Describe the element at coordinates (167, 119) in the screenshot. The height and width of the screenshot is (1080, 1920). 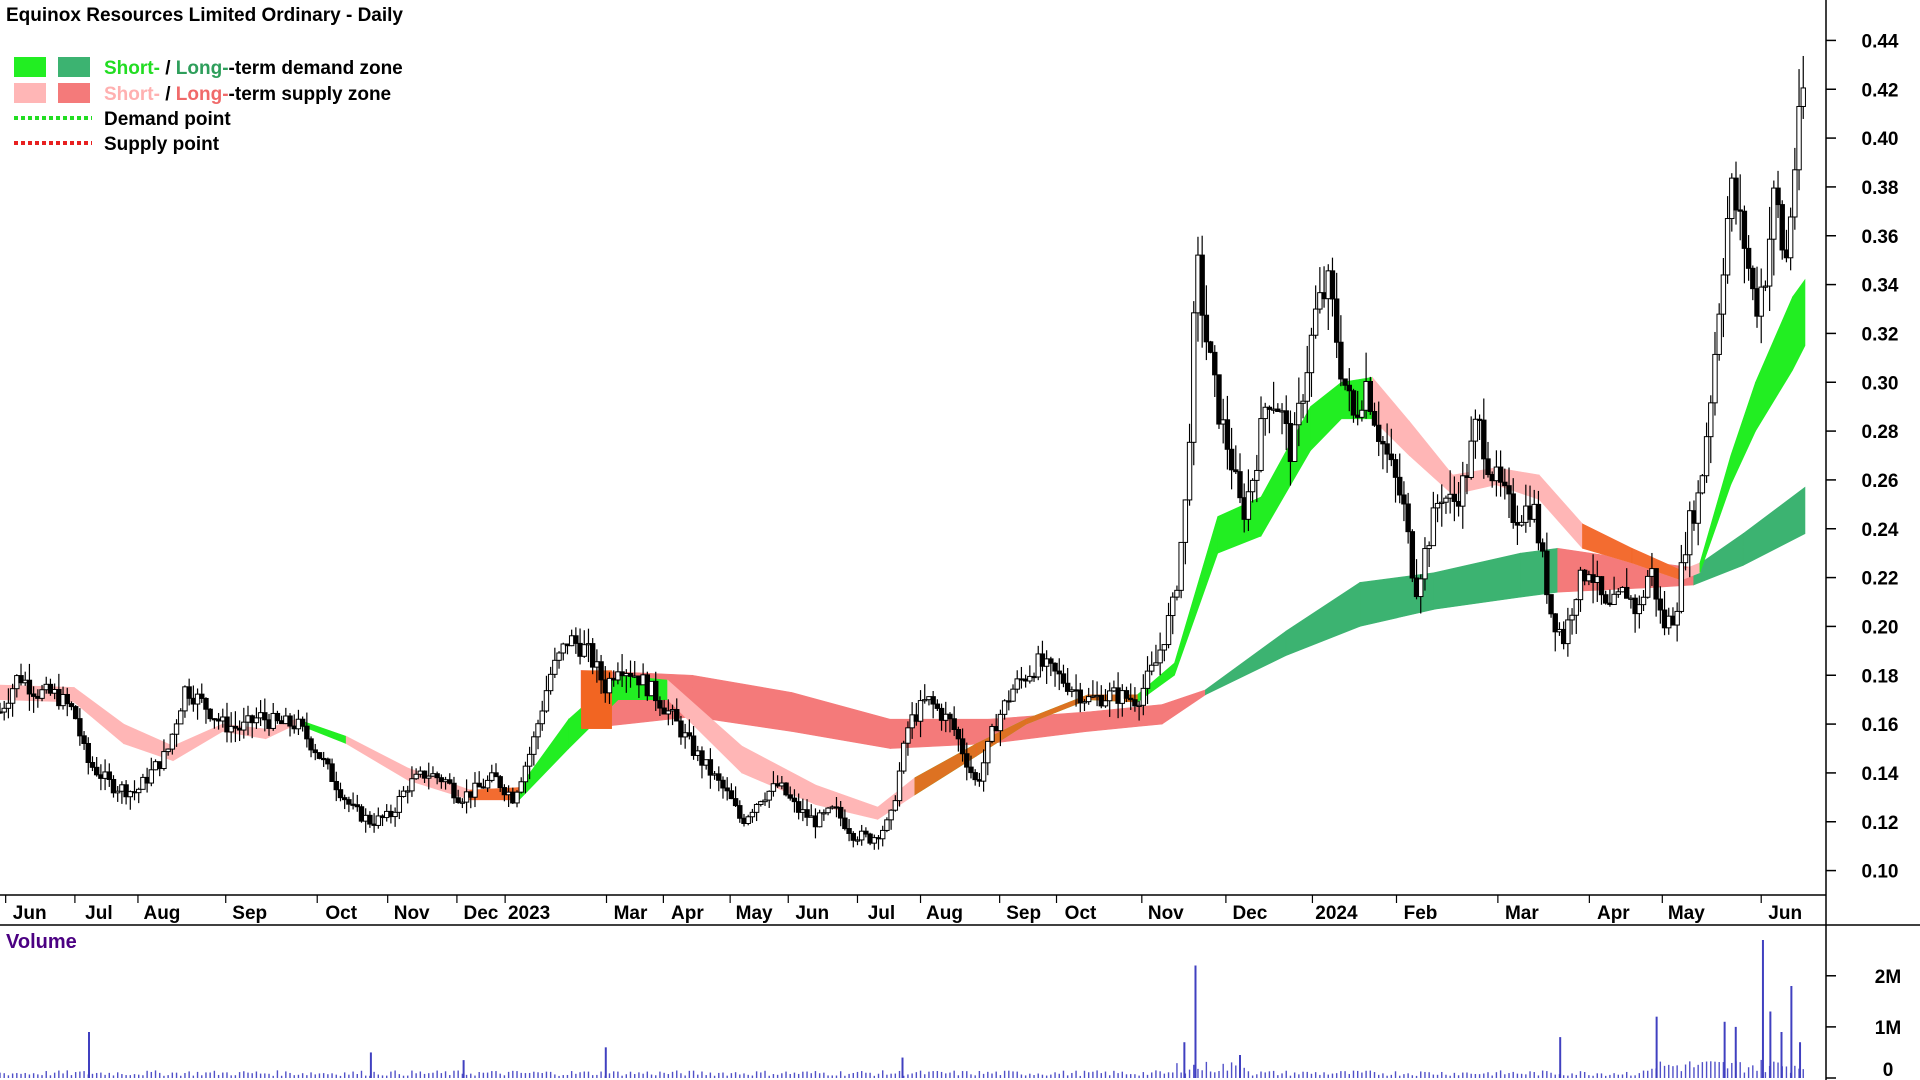
I see `legend-demand-point: Demand point` at that location.